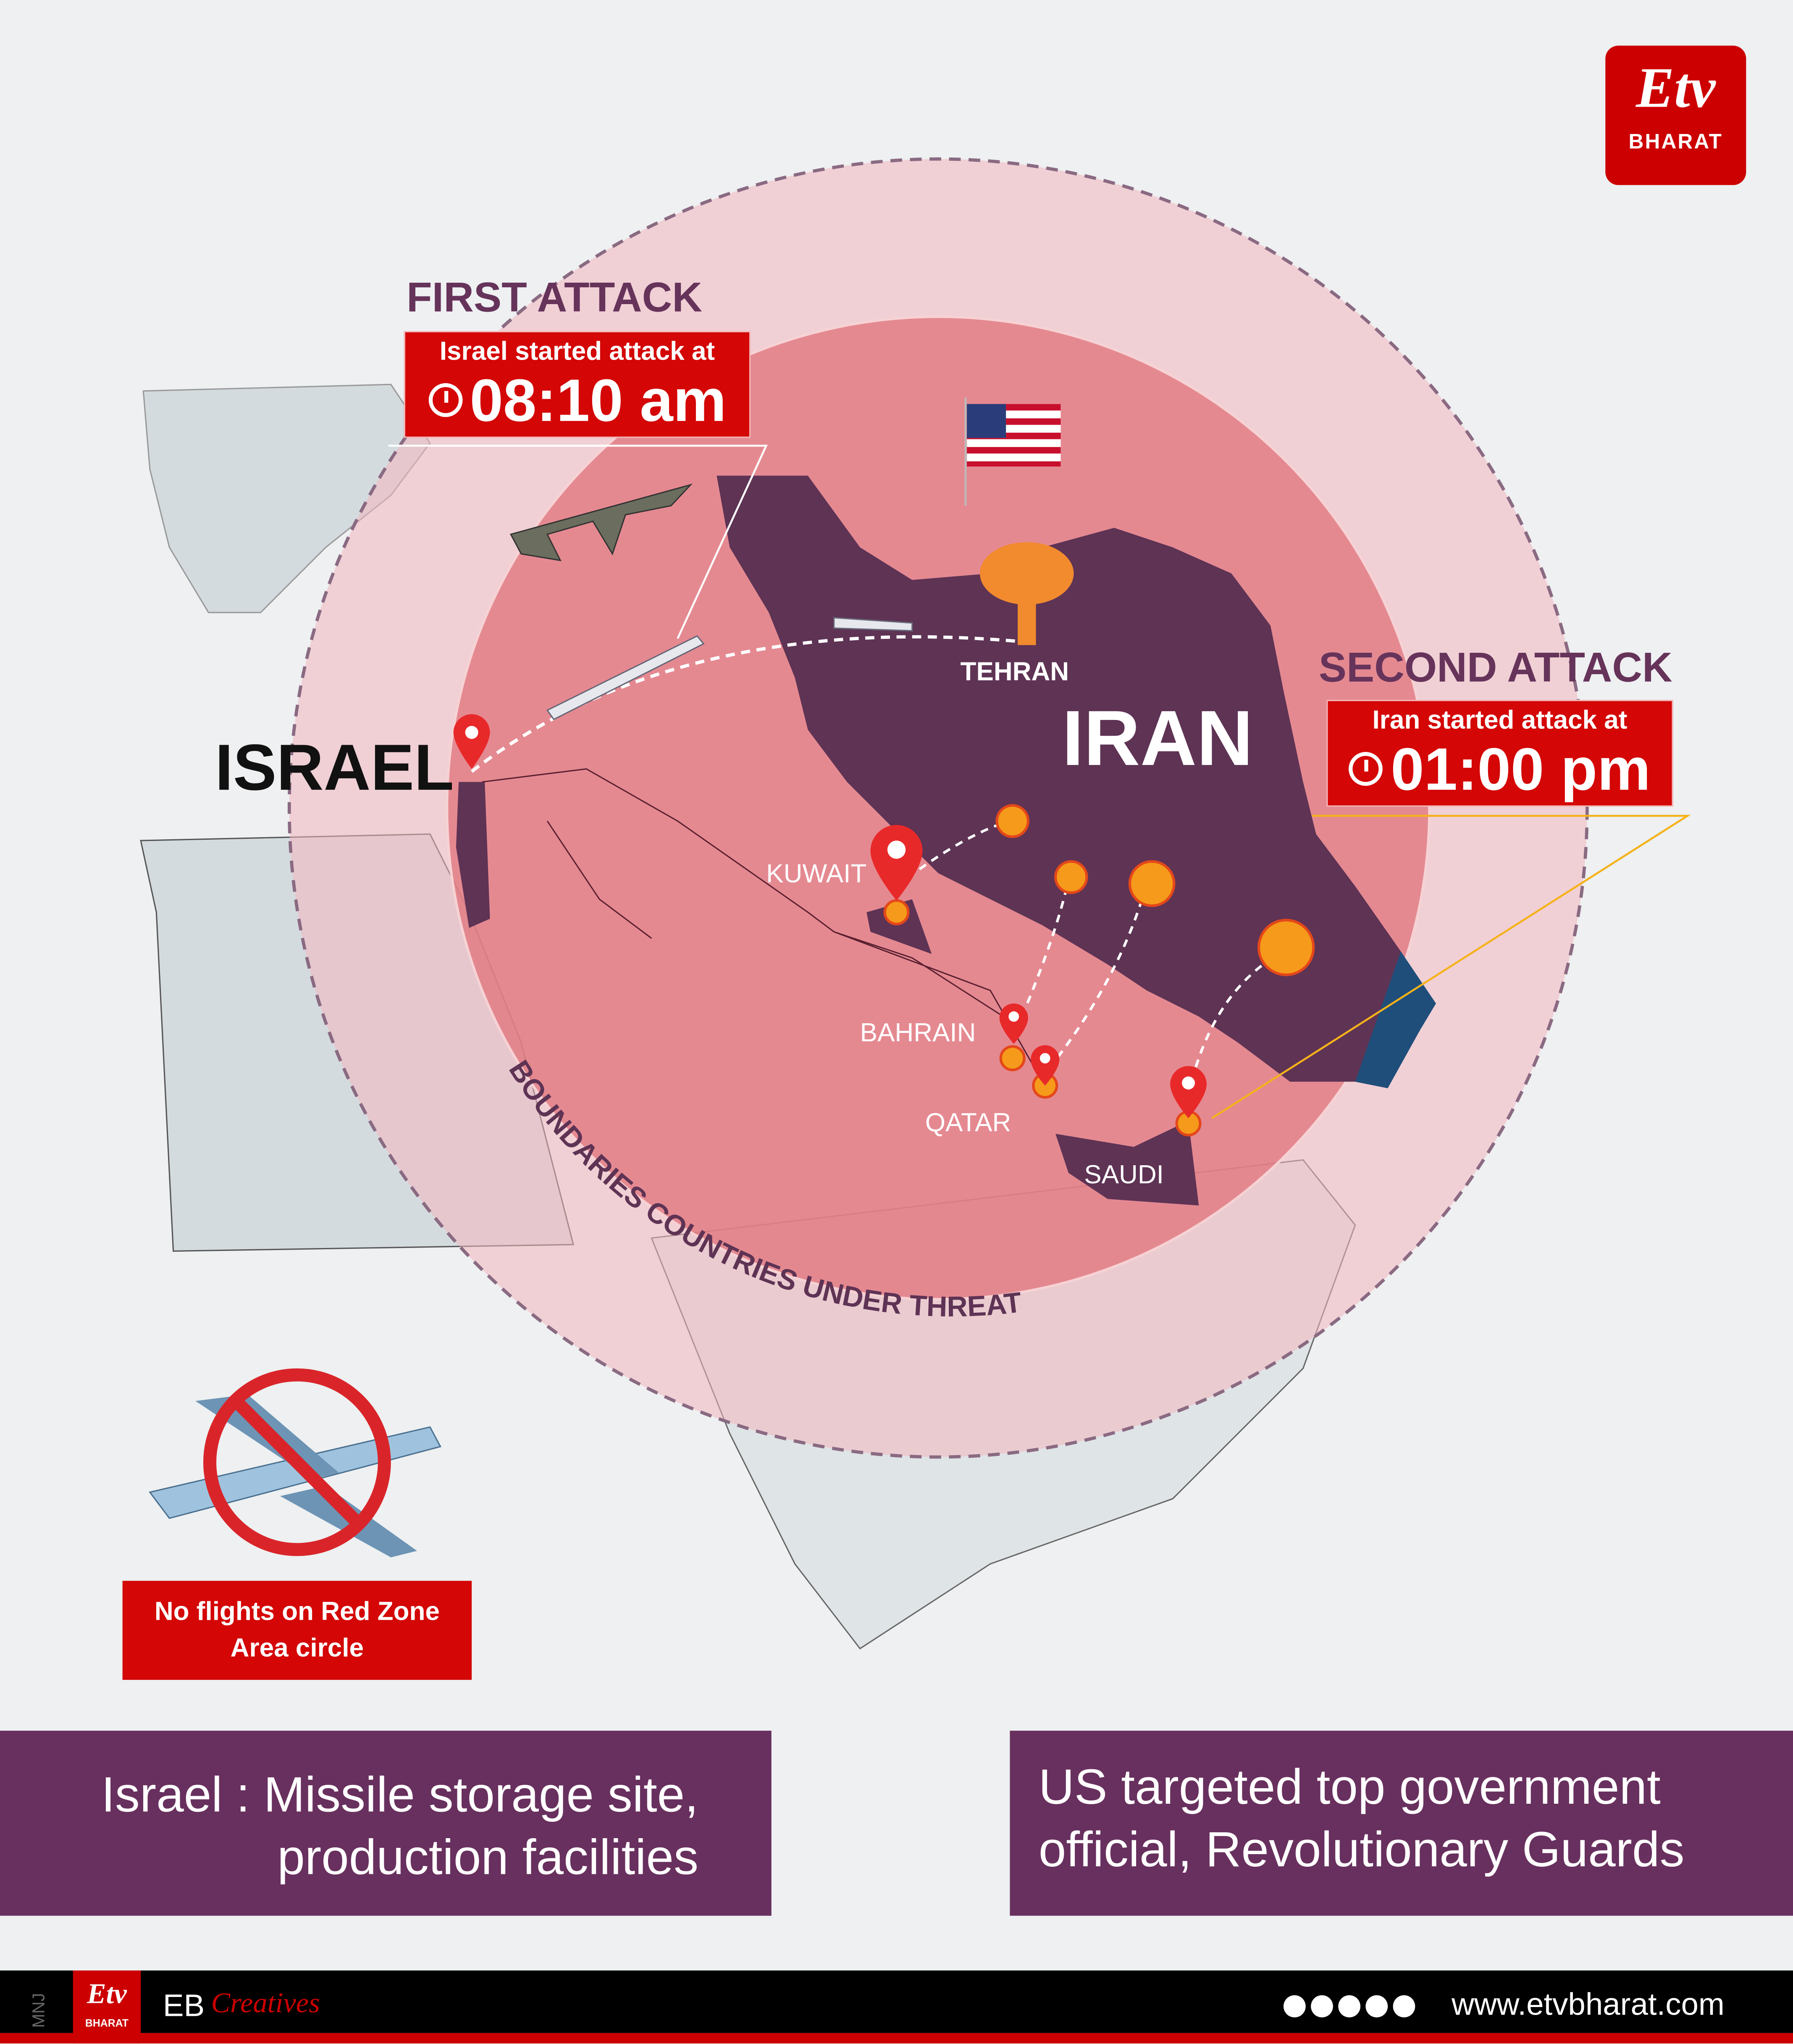 This screenshot has height=2044, width=1793. What do you see at coordinates (473, 855) in the screenshot?
I see `israel-territory` at bounding box center [473, 855].